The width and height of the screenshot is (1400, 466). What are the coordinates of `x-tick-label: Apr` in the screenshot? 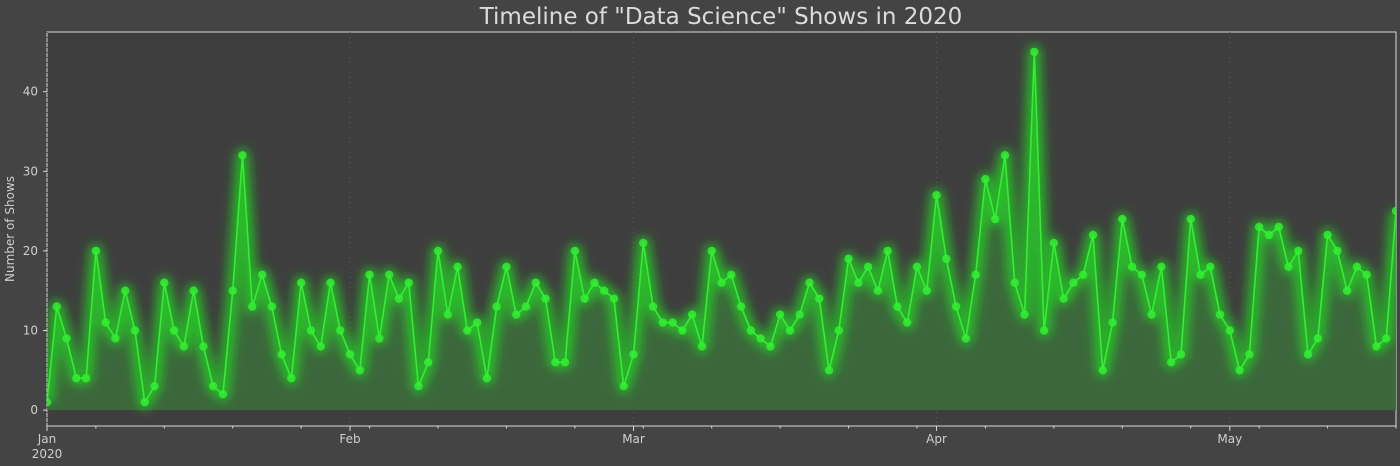 It's located at (936, 439).